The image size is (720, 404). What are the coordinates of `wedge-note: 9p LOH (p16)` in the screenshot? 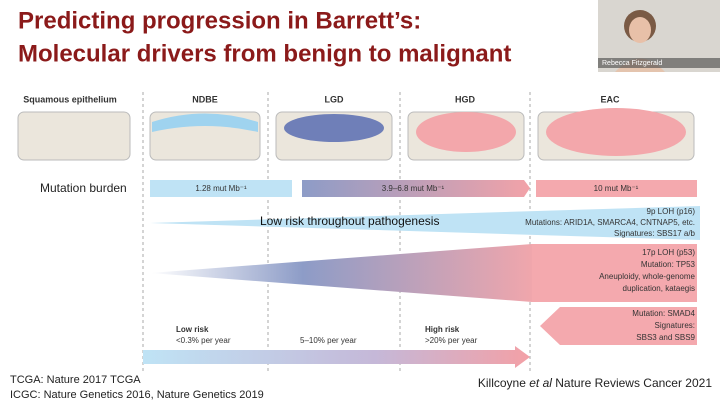 It's located at (671, 211).